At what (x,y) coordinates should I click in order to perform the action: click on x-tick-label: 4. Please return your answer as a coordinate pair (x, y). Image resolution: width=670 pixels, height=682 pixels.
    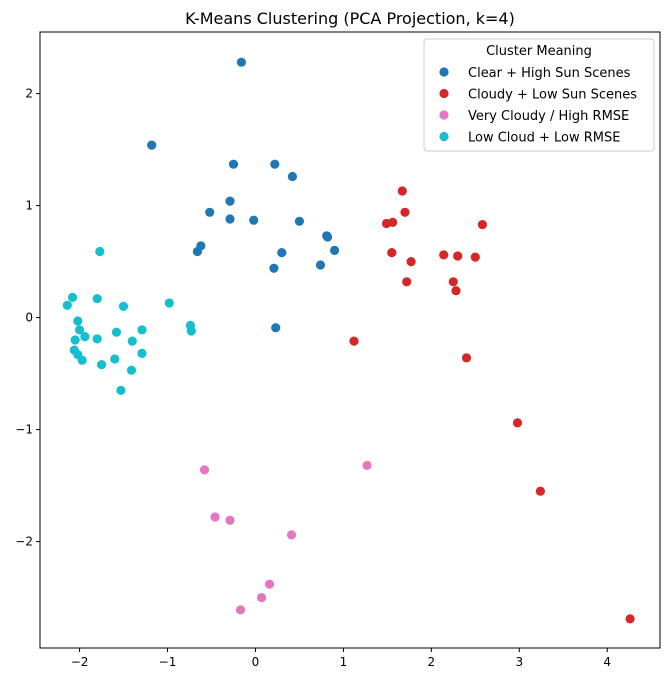
    Looking at the image, I should click on (607, 662).